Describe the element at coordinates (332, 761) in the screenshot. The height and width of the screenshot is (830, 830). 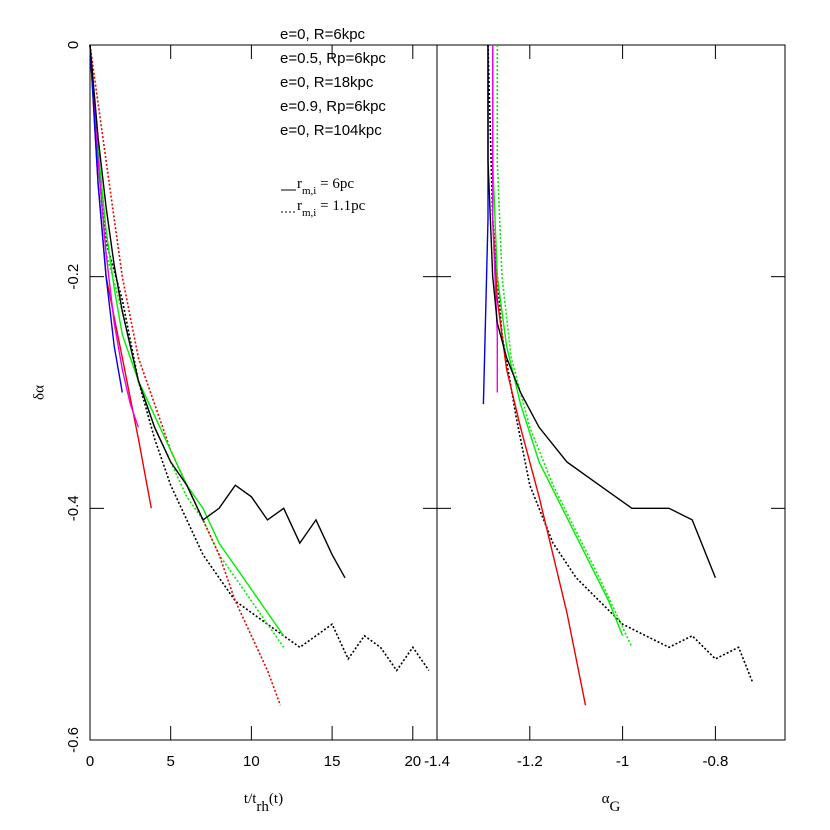
I see `x-tick-label: 15` at that location.